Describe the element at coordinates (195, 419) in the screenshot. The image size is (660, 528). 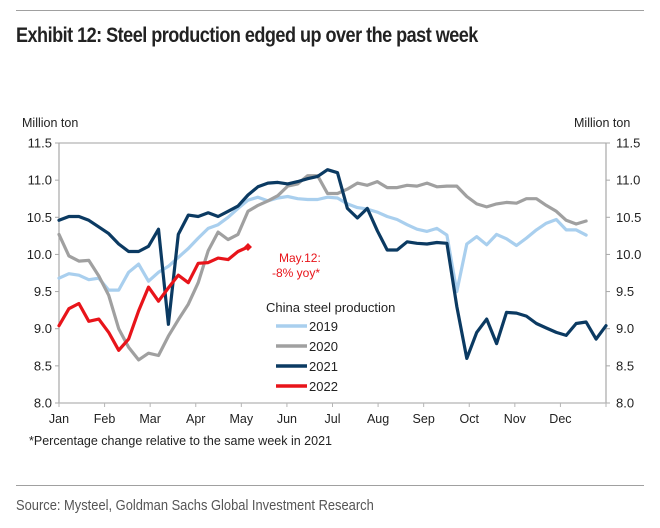
I see `x-tick-label: Apr` at that location.